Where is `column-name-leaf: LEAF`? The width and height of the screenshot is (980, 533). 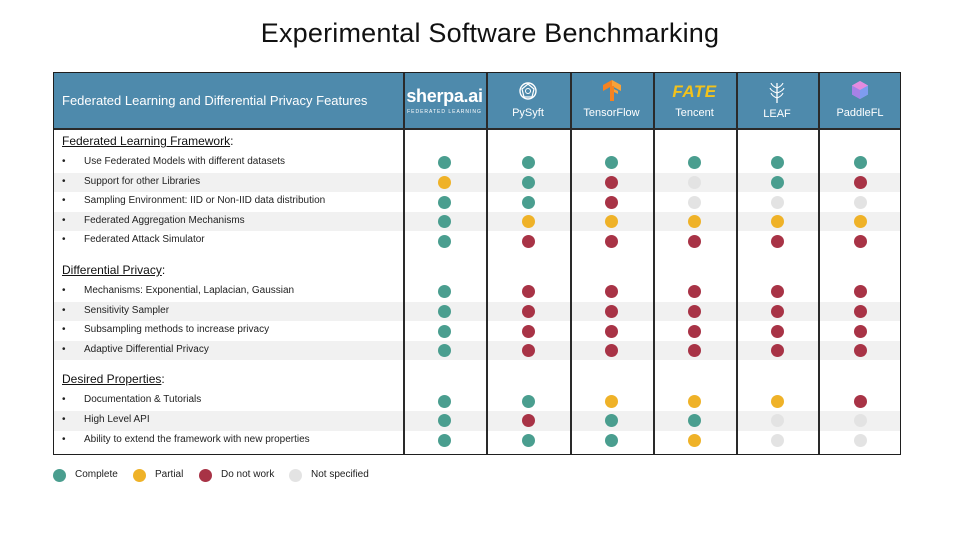
column-name-leaf: LEAF is located at coordinates (777, 114).